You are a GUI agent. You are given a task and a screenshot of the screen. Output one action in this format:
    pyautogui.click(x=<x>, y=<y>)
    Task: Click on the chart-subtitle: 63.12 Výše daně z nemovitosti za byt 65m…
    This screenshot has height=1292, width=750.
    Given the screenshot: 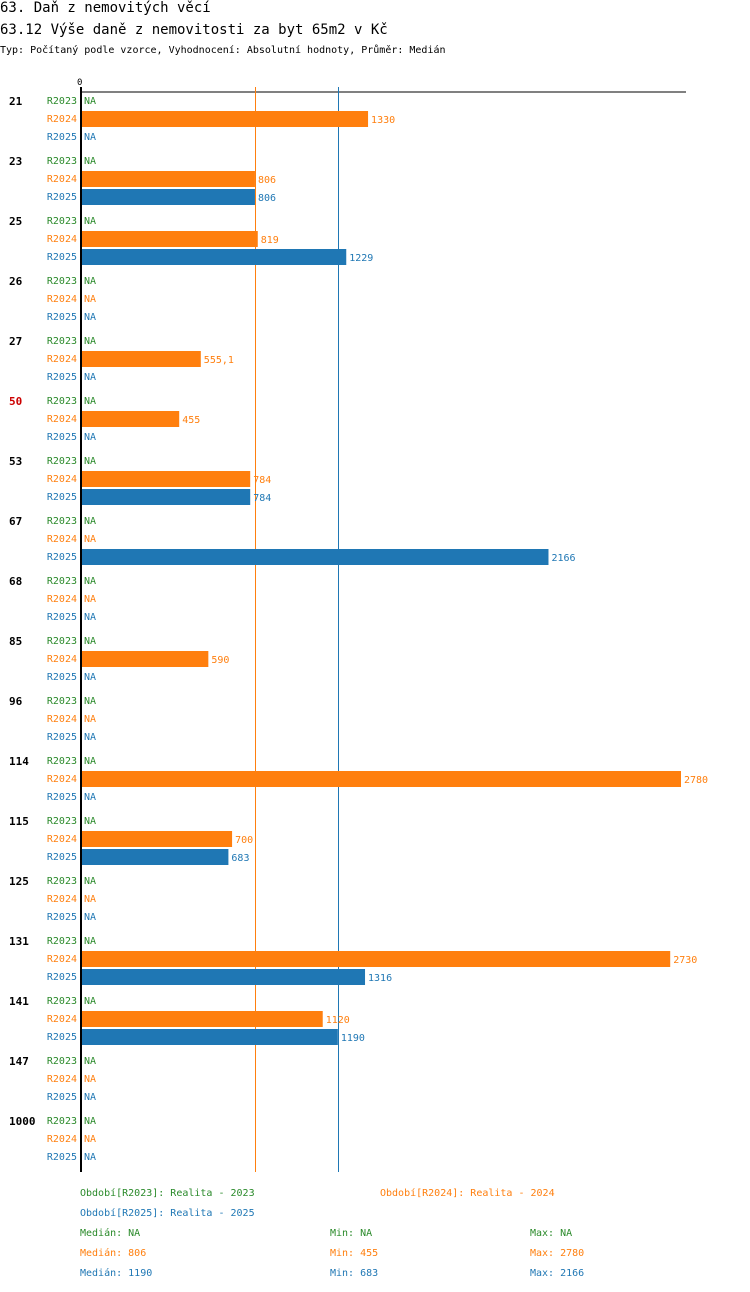 What is the action you would take?
    pyautogui.click(x=194, y=30)
    